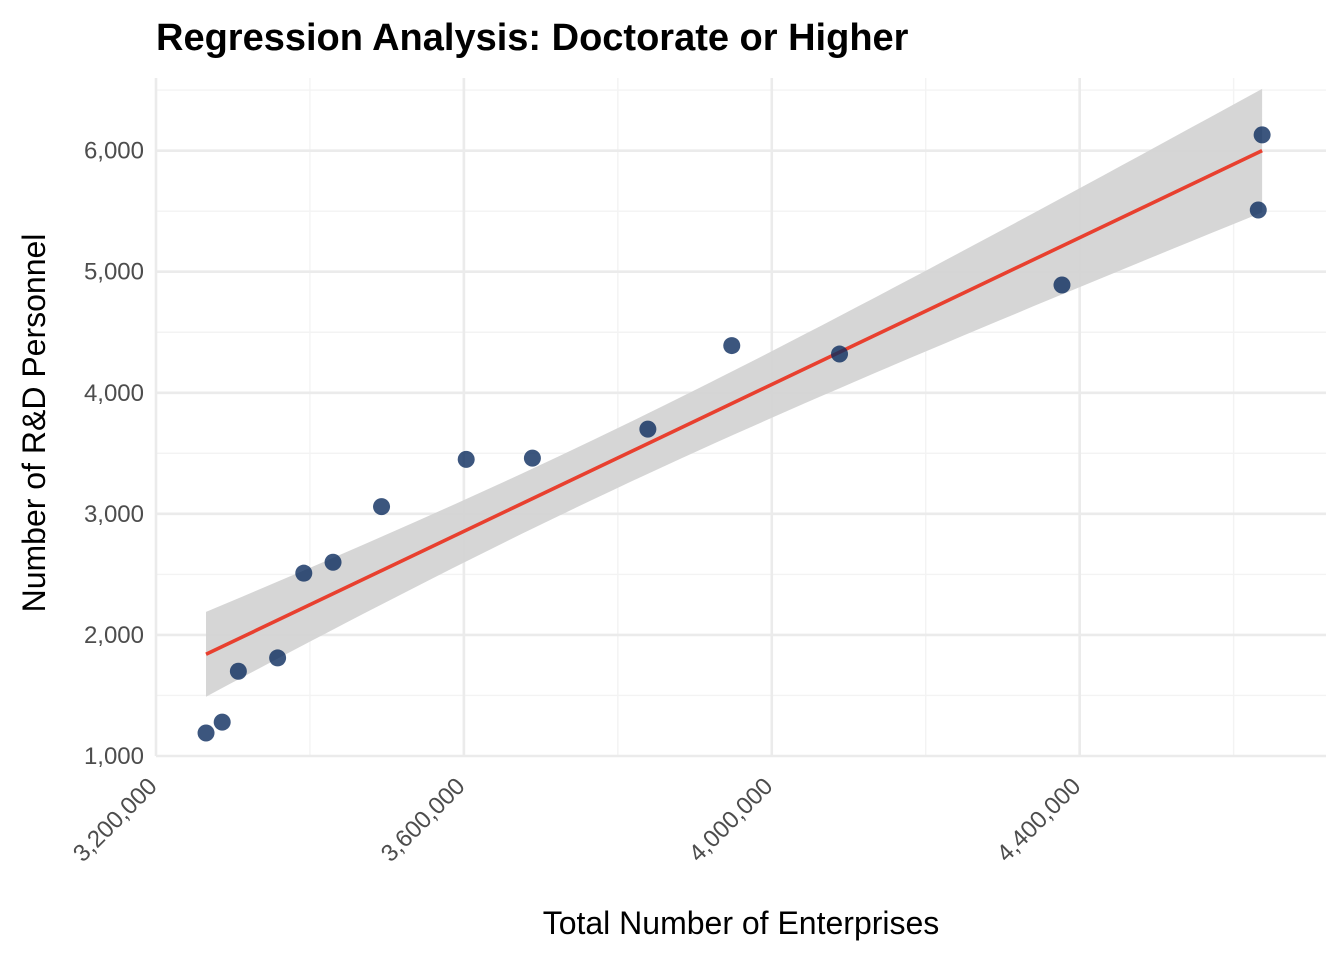 This screenshot has height=960, width=1344. Describe the element at coordinates (731, 820) in the screenshot. I see `x-tick-label: 4,000,000` at that location.